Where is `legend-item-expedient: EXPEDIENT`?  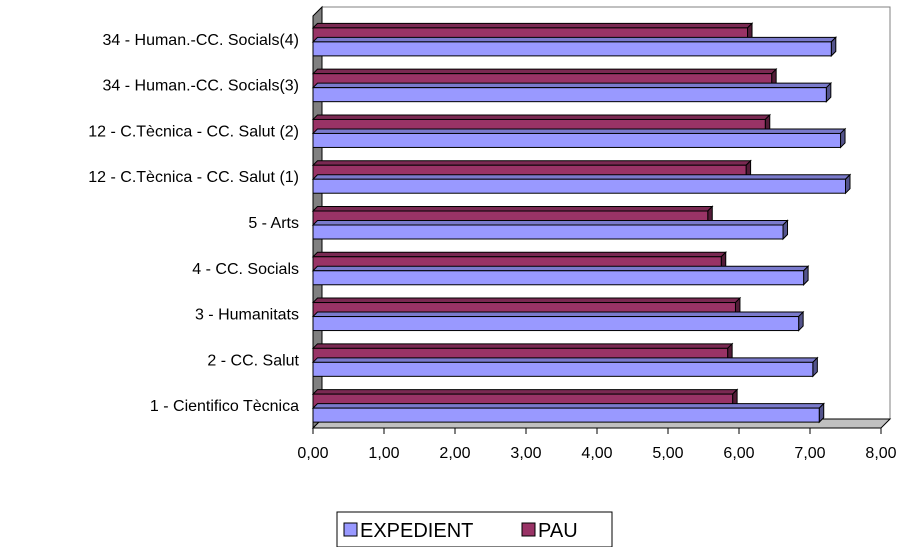
legend-item-expedient: EXPEDIENT is located at coordinates (408, 531).